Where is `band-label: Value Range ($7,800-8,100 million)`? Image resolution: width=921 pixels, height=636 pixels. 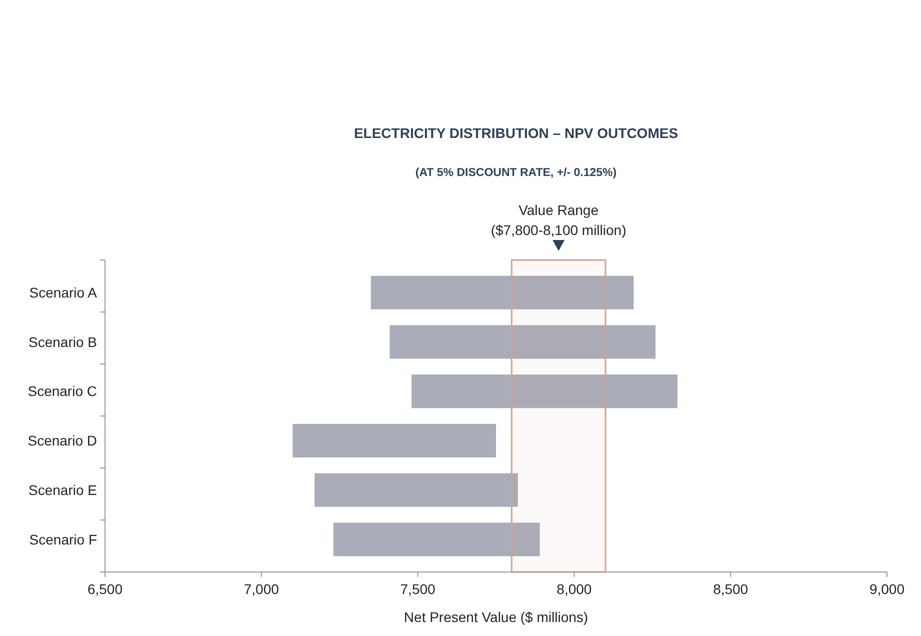
band-label: Value Range ($7,800-8,100 million) is located at coordinates (558, 220).